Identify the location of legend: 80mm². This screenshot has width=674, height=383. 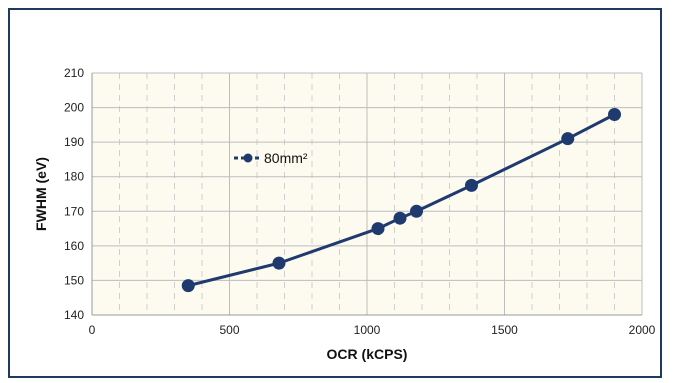
(271, 158).